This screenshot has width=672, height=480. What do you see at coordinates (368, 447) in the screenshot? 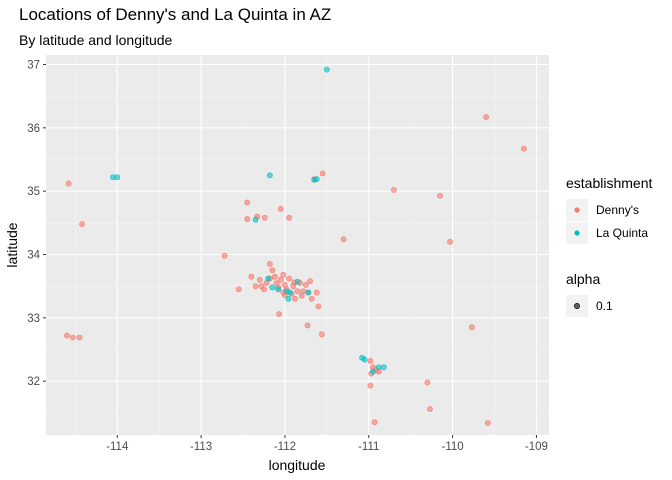
I see `x-tick-label: -111` at bounding box center [368, 447].